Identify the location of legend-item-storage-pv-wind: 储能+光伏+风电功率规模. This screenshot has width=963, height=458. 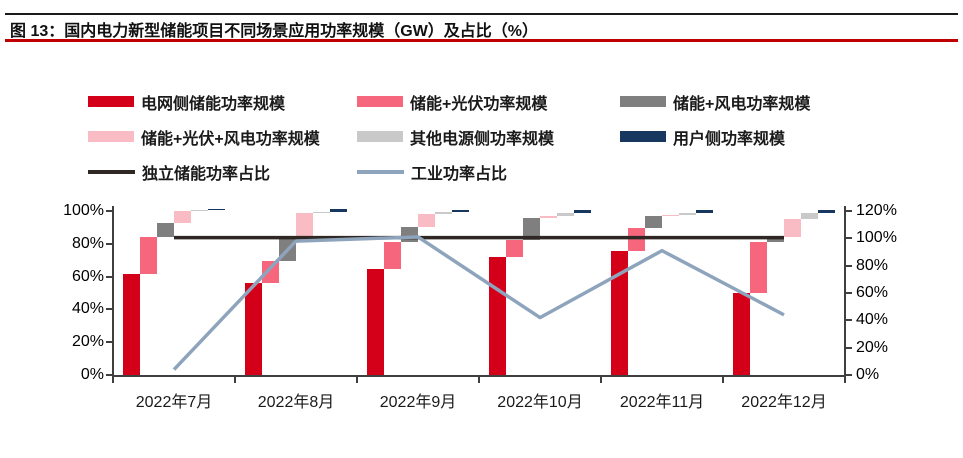
(222, 136).